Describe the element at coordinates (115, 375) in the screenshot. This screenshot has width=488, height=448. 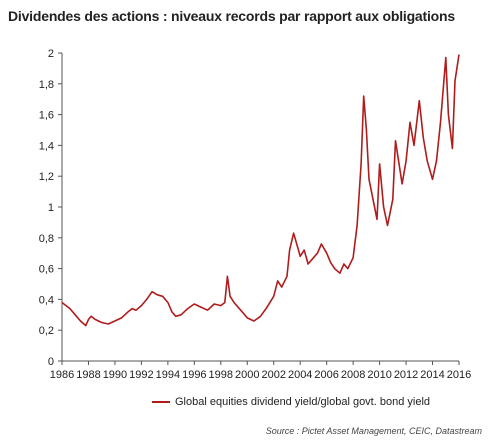
I see `x-tick-label: 1990` at that location.